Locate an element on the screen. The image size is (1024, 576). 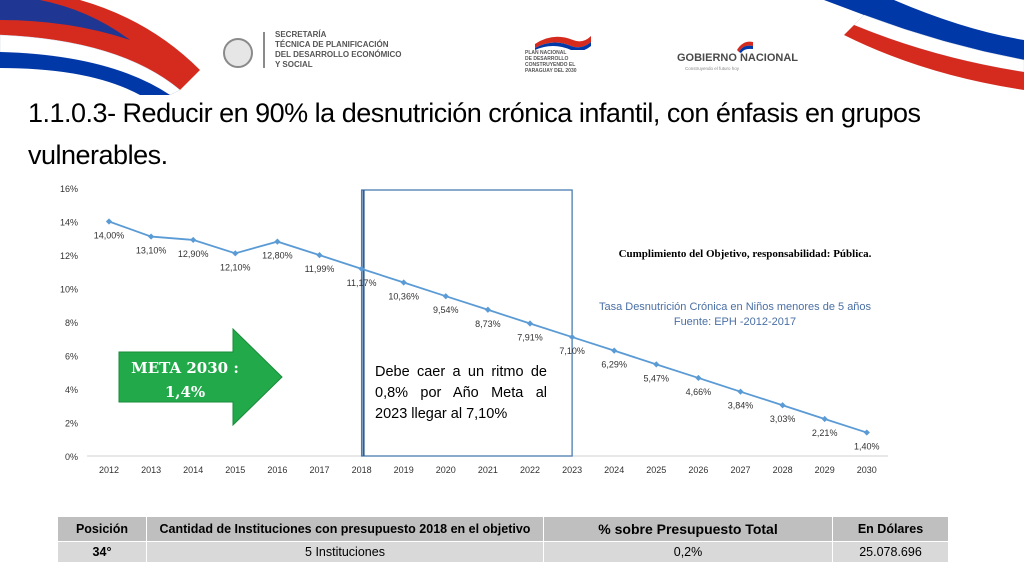
y-tick-label: 8% is located at coordinates (71, 323).